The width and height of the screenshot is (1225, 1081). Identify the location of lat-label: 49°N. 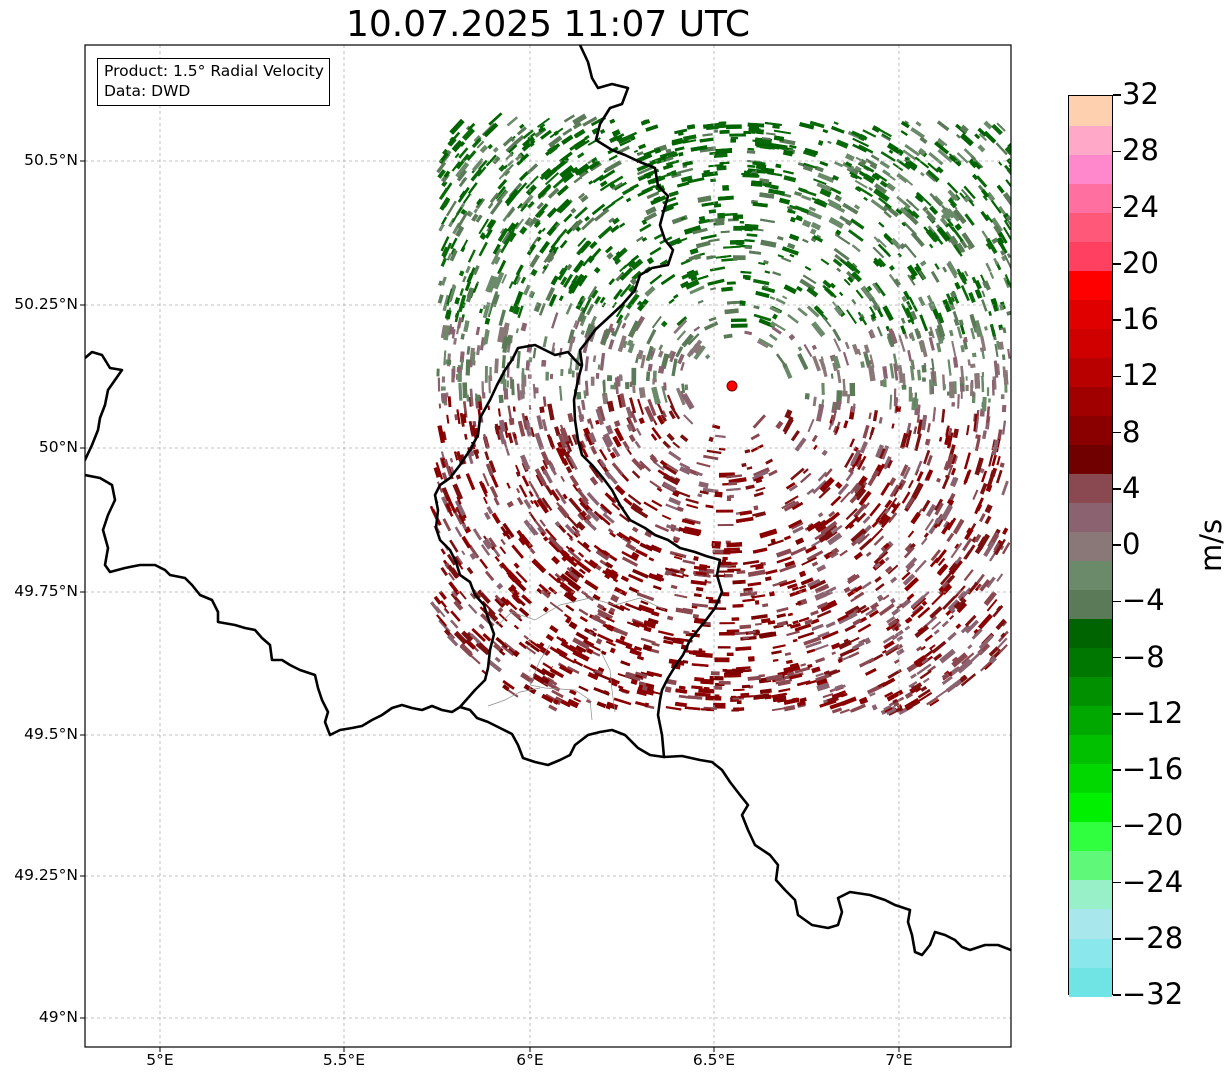
(58, 1017).